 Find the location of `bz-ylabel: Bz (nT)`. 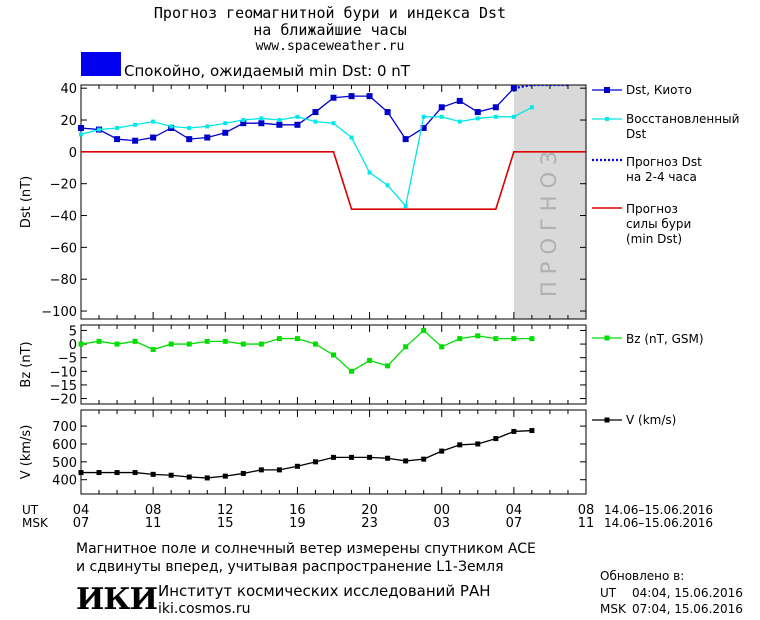

bz-ylabel: Bz (nT) is located at coordinates (26, 364).